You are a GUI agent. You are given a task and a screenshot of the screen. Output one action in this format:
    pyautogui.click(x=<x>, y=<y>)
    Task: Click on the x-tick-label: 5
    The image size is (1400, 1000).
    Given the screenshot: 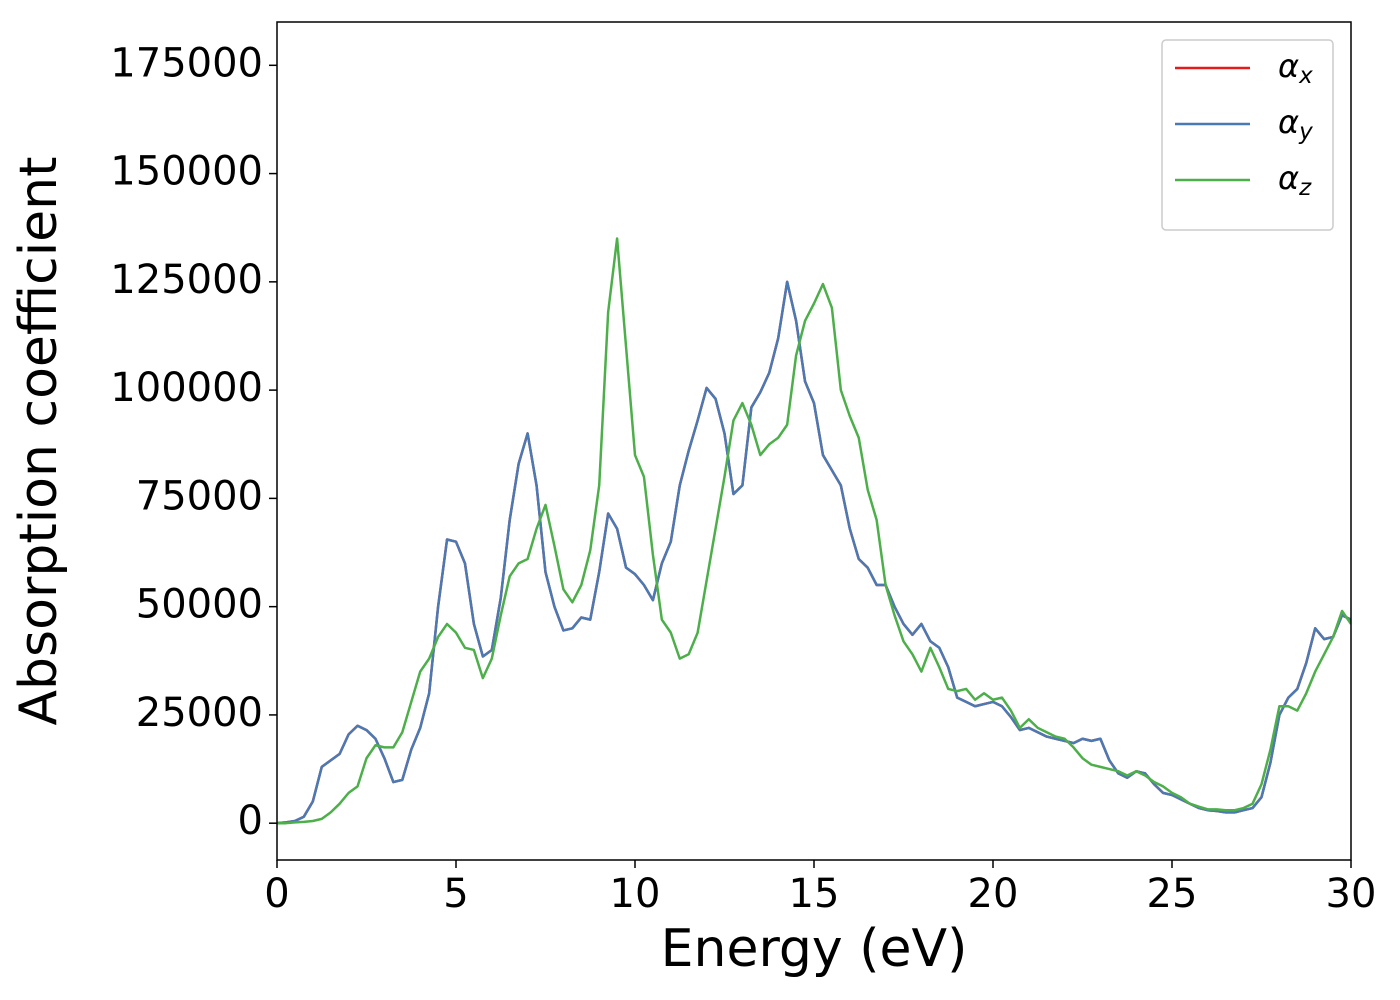 What is the action you would take?
    pyautogui.click(x=455, y=894)
    